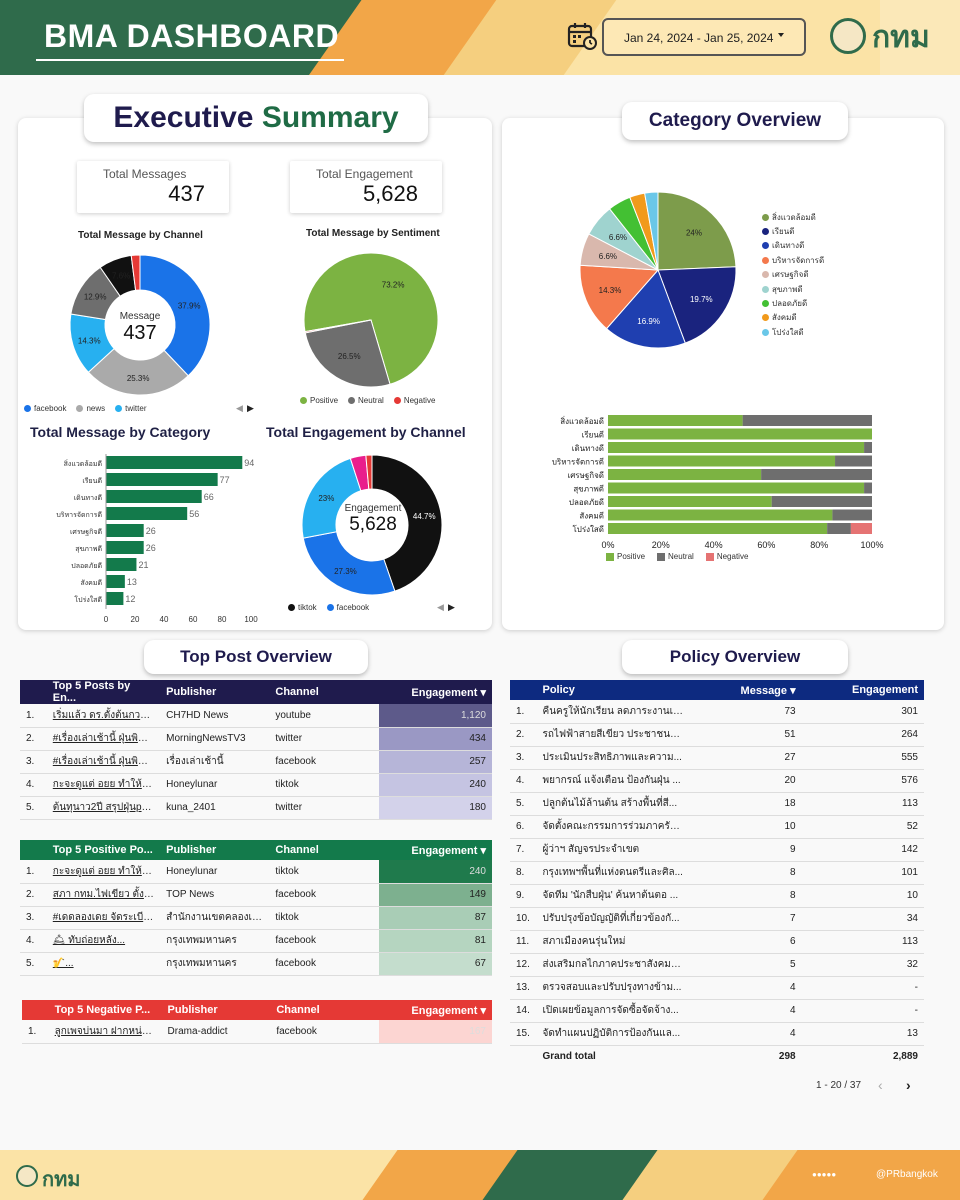 This screenshot has width=960, height=1200. I want to click on table-row: 9. จัดทีม 'นักสืบฝุ่น' ค้นหาต้นตอ ... 8 10, so click(717, 895).